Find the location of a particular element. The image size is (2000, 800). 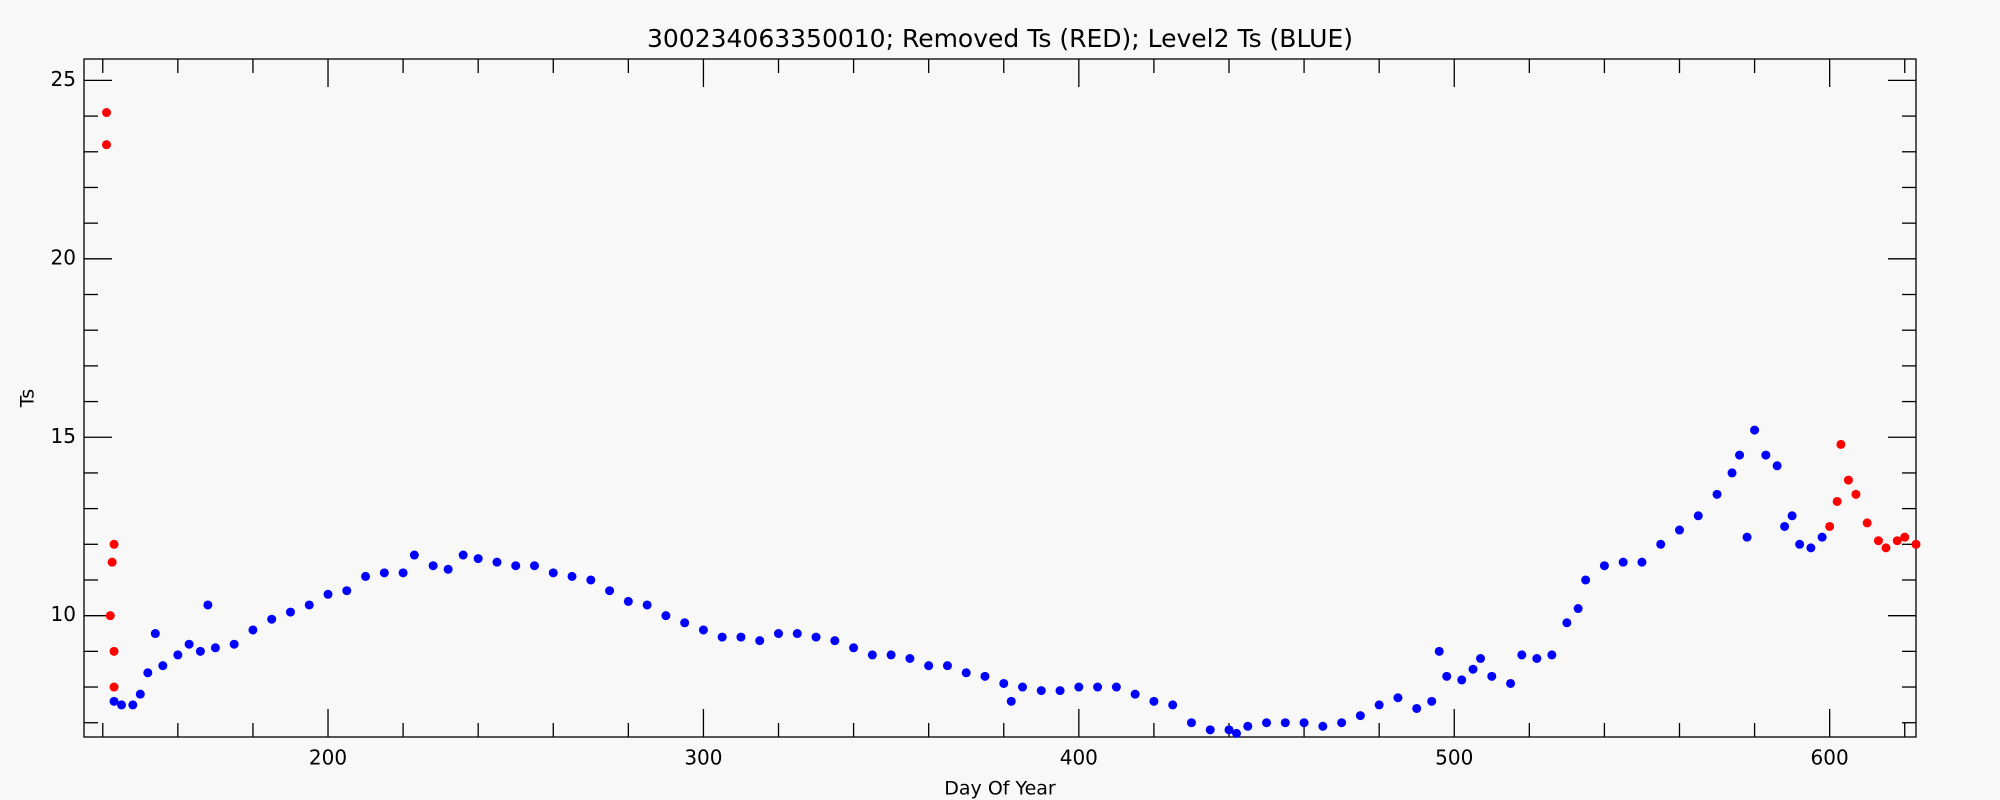

x-axis-label: Day Of Year is located at coordinates (1000, 789).